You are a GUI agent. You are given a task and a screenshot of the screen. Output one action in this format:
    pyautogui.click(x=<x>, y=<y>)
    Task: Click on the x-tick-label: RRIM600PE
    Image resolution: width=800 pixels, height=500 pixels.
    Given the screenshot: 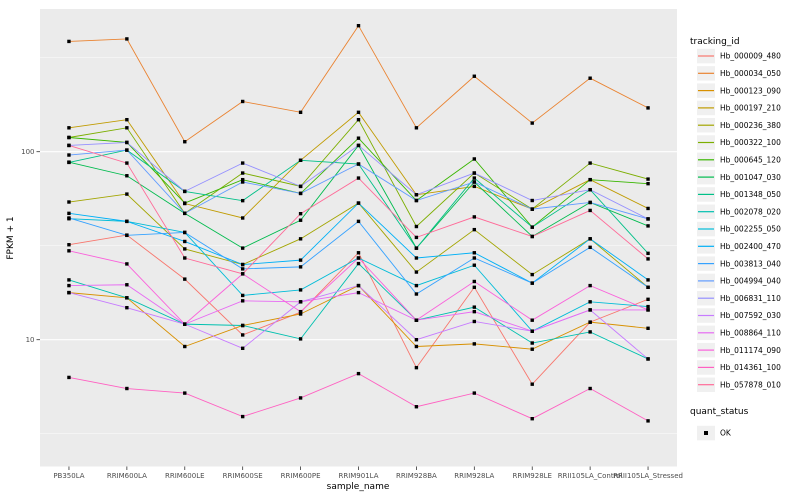 What is the action you would take?
    pyautogui.click(x=301, y=476)
    